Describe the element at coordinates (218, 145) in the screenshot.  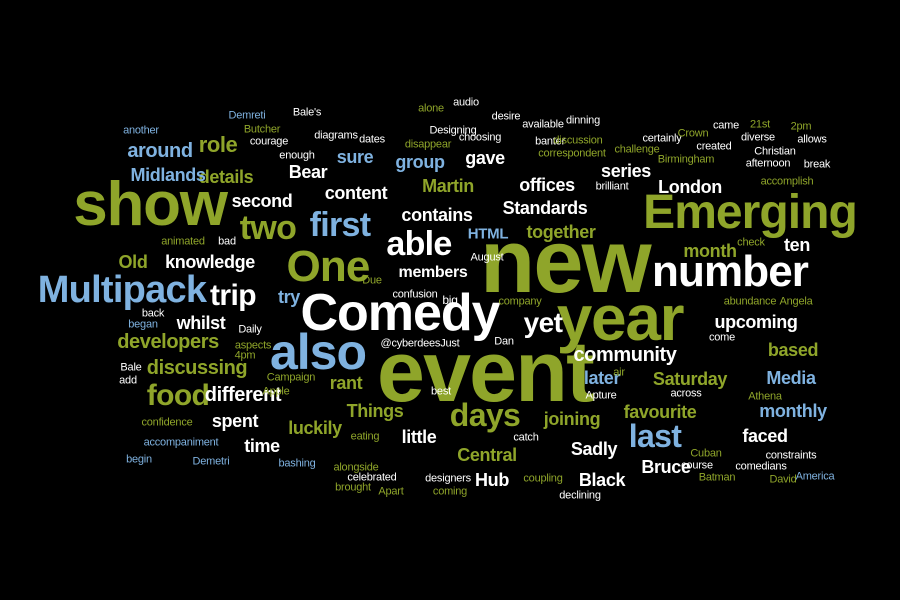
I see `word-role: role` at that location.